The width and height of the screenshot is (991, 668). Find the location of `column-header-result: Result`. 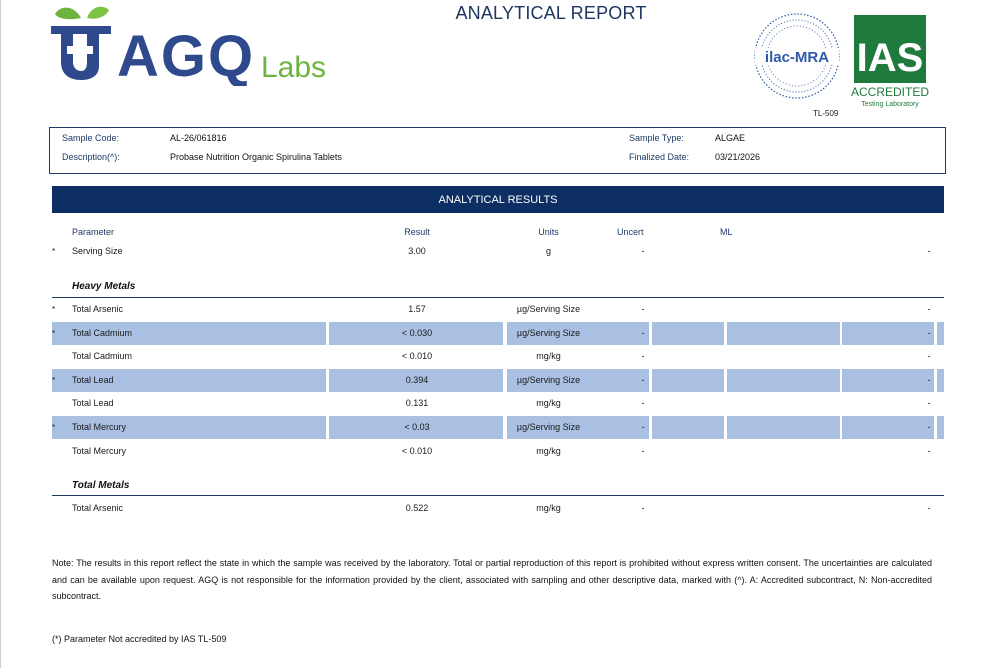

column-header-result: Result is located at coordinates (417, 232).